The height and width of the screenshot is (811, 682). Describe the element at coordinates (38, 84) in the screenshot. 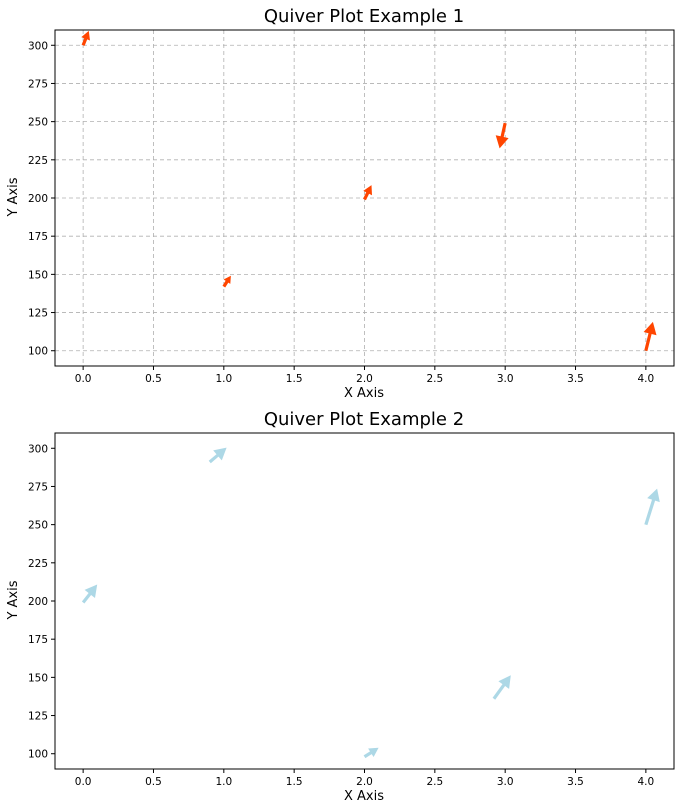

I see `chart-1-y-tick-label: 275` at that location.